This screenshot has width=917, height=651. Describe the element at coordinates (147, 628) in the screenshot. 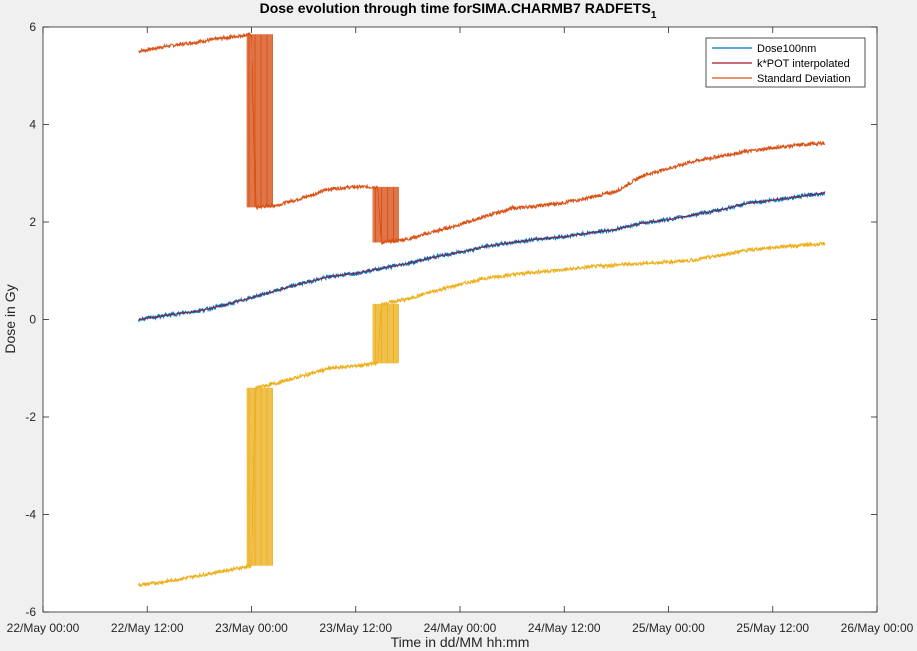

I see `x-tick-label: 22/May 12:00` at that location.